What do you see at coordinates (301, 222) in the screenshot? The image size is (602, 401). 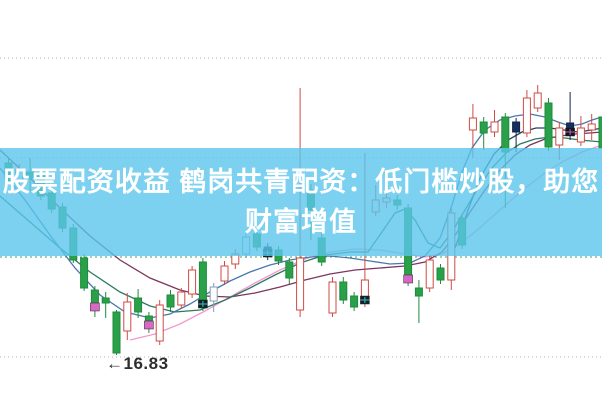 I see `promo-text-line-2: 财富增值` at bounding box center [301, 222].